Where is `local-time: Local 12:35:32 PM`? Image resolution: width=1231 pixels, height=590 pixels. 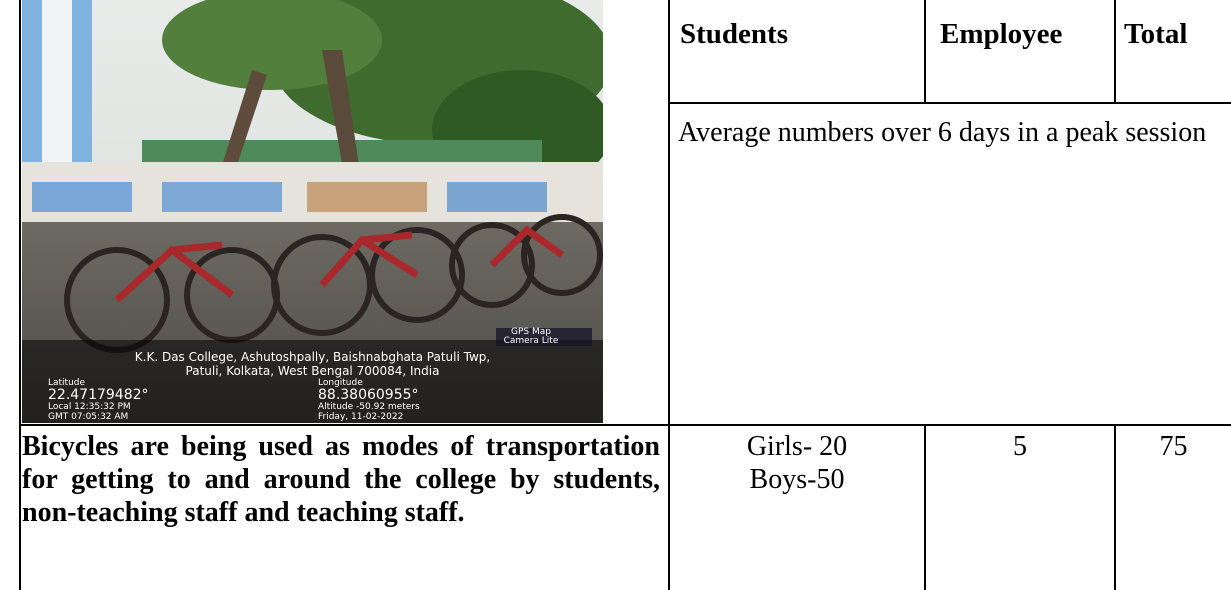 local-time: Local 12:35:32 PM is located at coordinates (89, 407).